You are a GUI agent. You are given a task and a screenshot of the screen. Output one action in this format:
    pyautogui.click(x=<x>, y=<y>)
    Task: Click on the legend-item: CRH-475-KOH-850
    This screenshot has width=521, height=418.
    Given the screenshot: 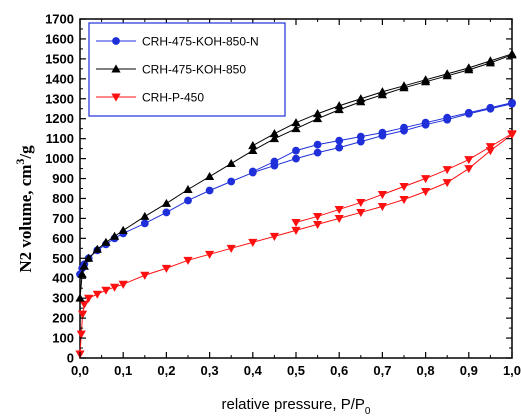 What is the action you would take?
    pyautogui.click(x=171, y=70)
    